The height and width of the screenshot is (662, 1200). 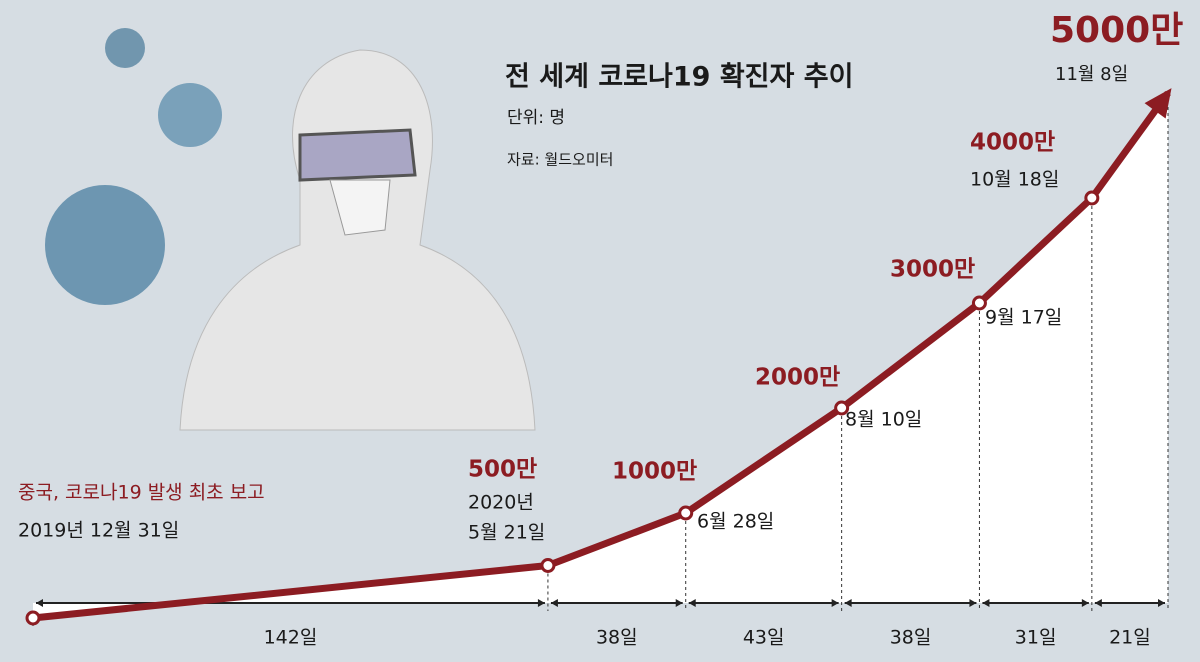 What do you see at coordinates (1116, 30) in the screenshot?
I see `value-label: 5000만` at bounding box center [1116, 30].